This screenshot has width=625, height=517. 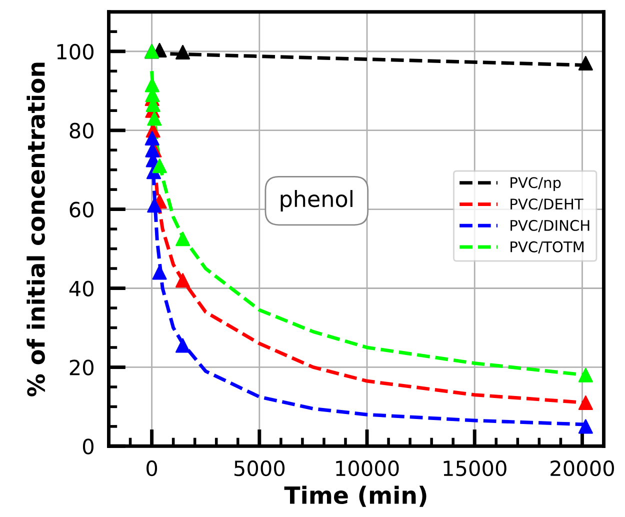 I want to click on legend-label: PVC/TOTM, so click(x=547, y=247).